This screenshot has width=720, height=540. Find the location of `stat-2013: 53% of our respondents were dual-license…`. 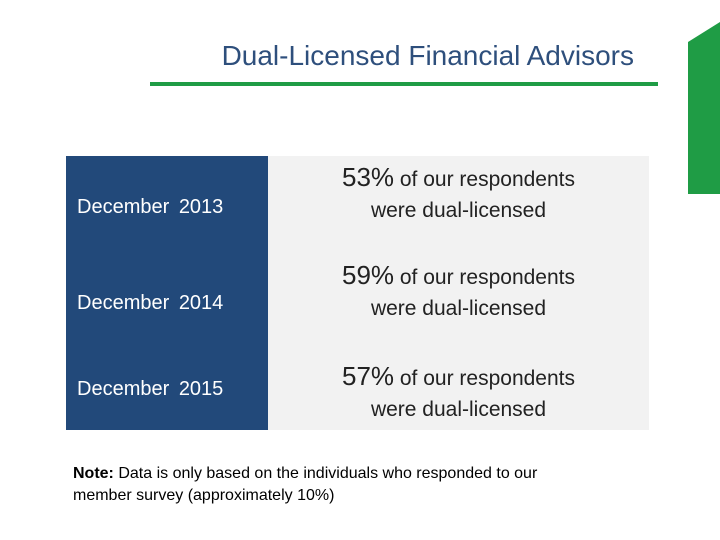

stat-2013: 53% of our respondents were dual-license… is located at coordinates (458, 194).